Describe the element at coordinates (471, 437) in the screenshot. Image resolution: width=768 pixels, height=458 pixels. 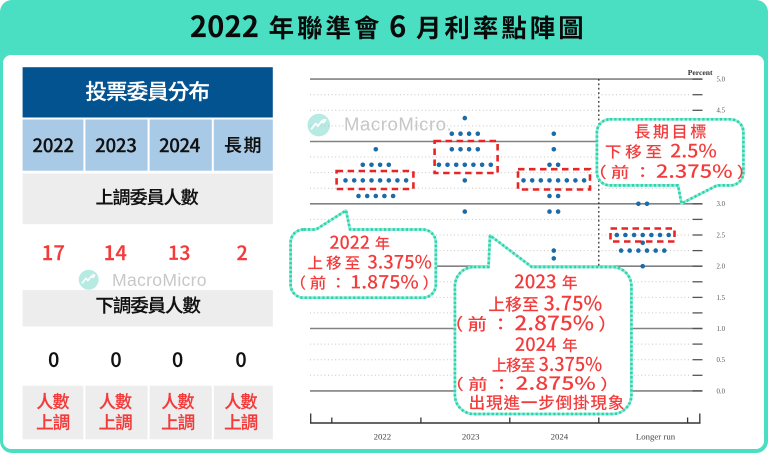
I see `svg-text: 2023` at that location.